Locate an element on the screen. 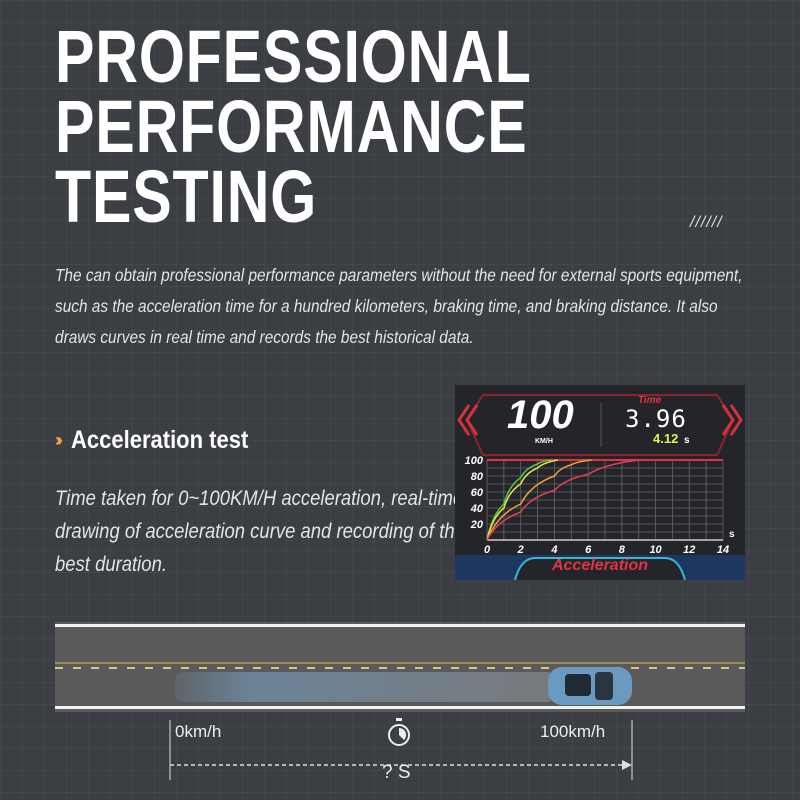  speed-unit: KM/H is located at coordinates (544, 441).